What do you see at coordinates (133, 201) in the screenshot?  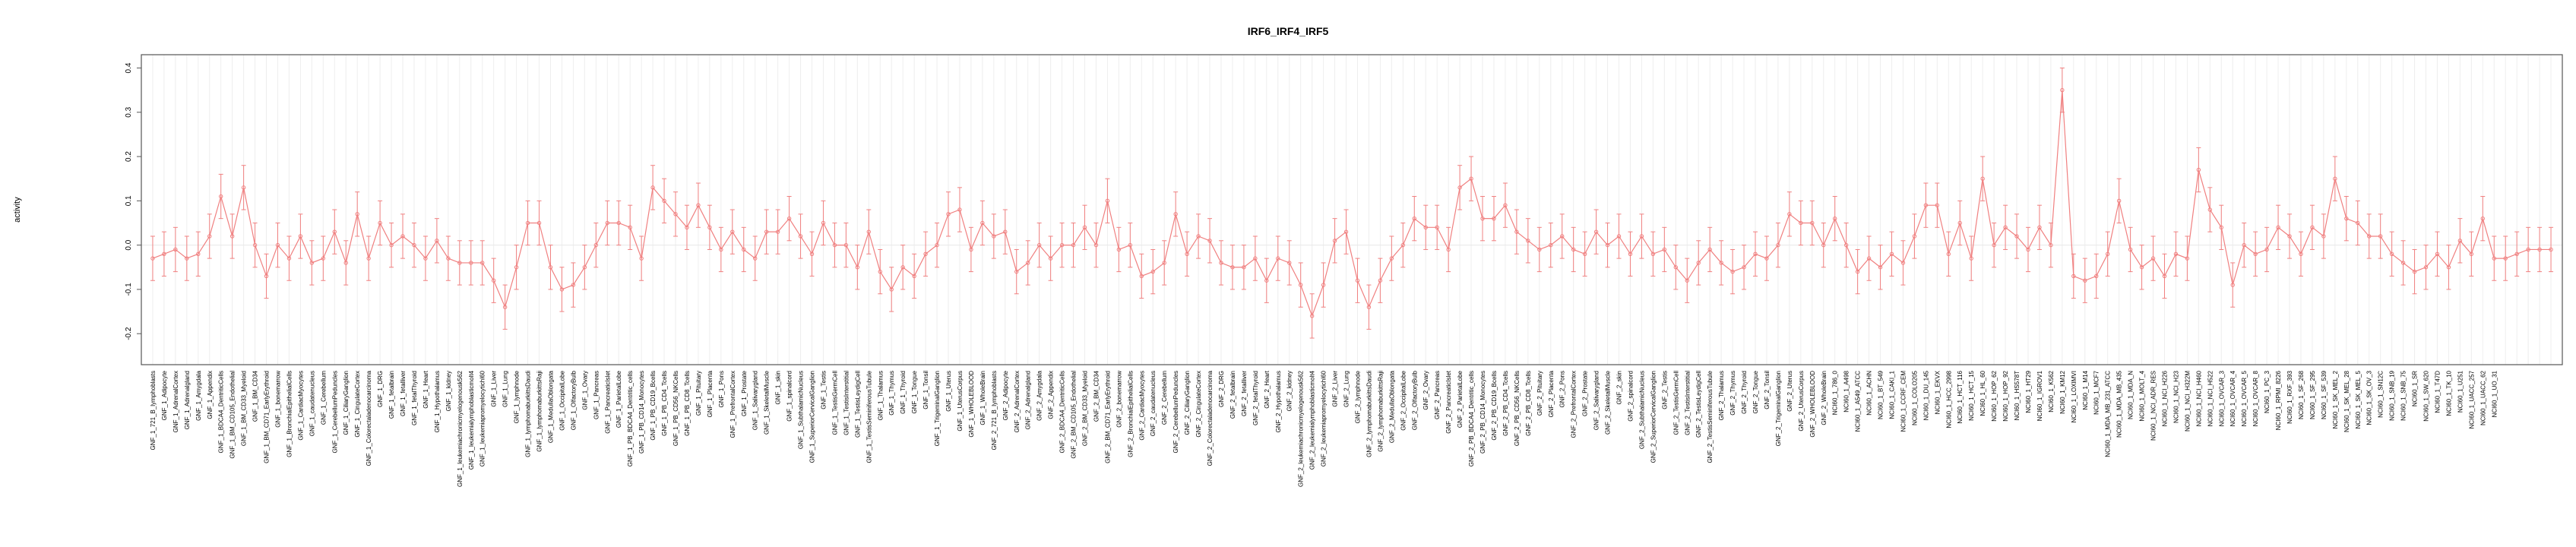 I see `y-axis: -0.2 -0.1 0.0 0.1 0.2 0.3 0.4` at bounding box center [133, 201].